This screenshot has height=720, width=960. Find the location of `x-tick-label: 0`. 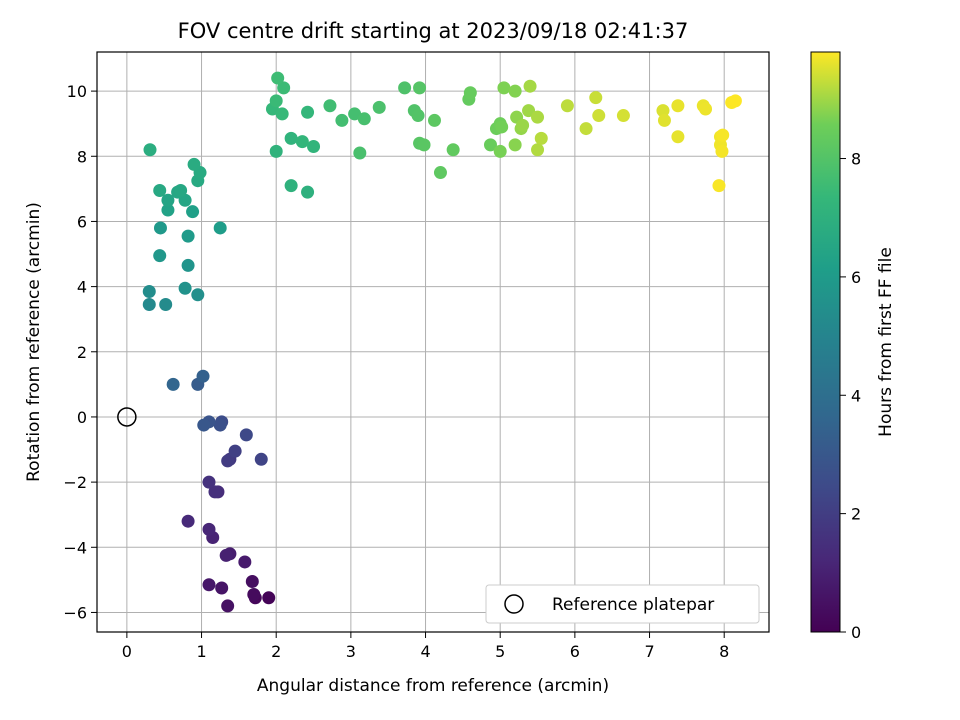

x-tick-label: 0 is located at coordinates (127, 651).